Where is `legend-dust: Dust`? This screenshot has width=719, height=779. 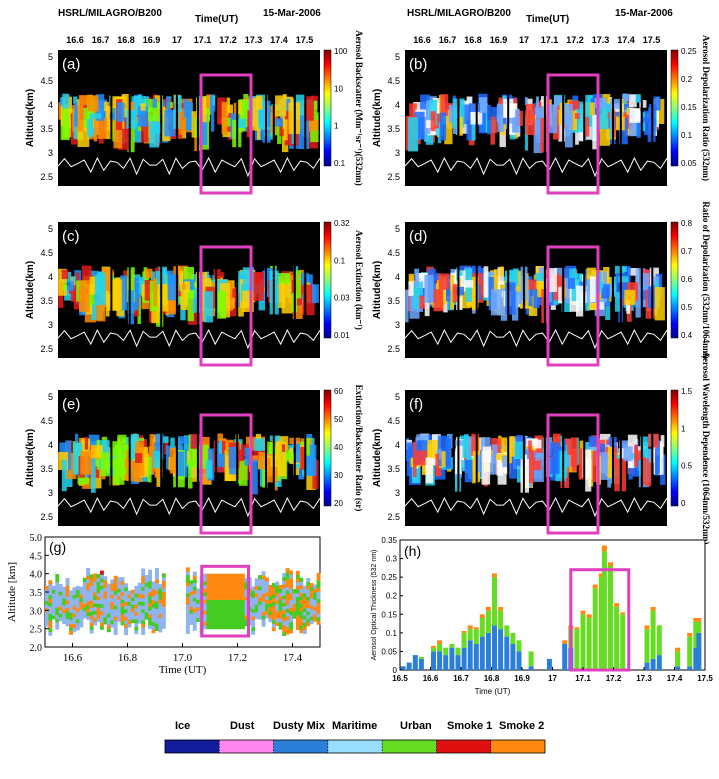 legend-dust: Dust is located at coordinates (242, 726).